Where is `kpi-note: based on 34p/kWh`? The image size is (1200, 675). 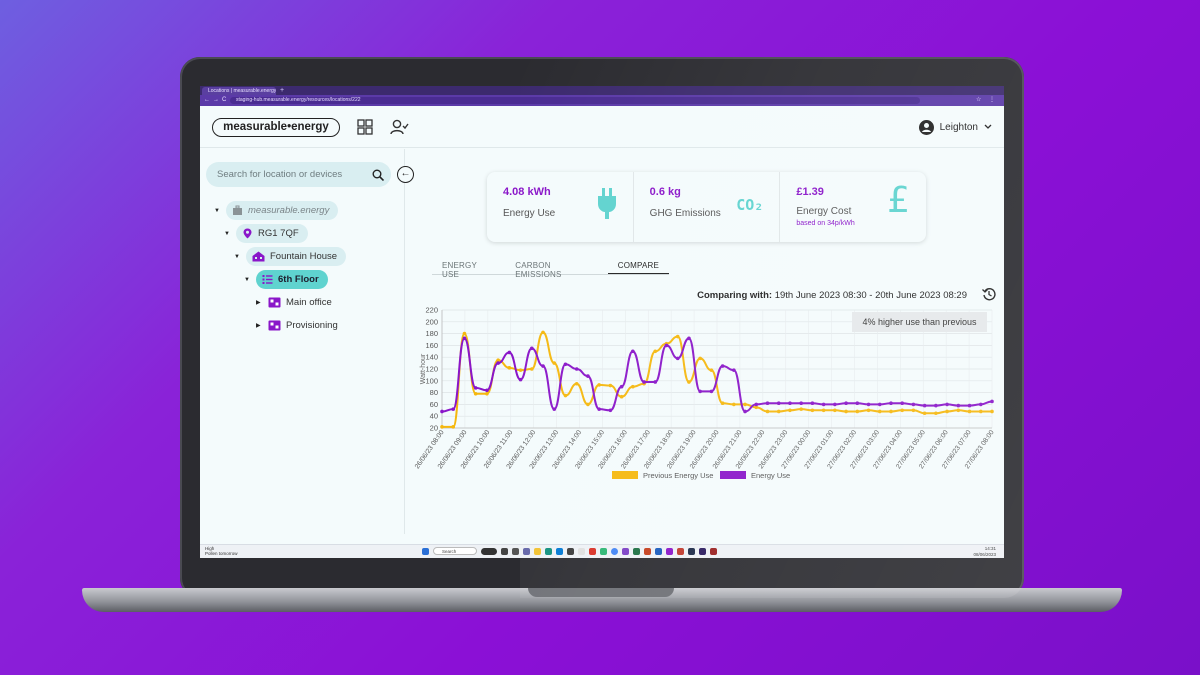
kpi-note: based on 34p/kWh is located at coordinates (825, 223).